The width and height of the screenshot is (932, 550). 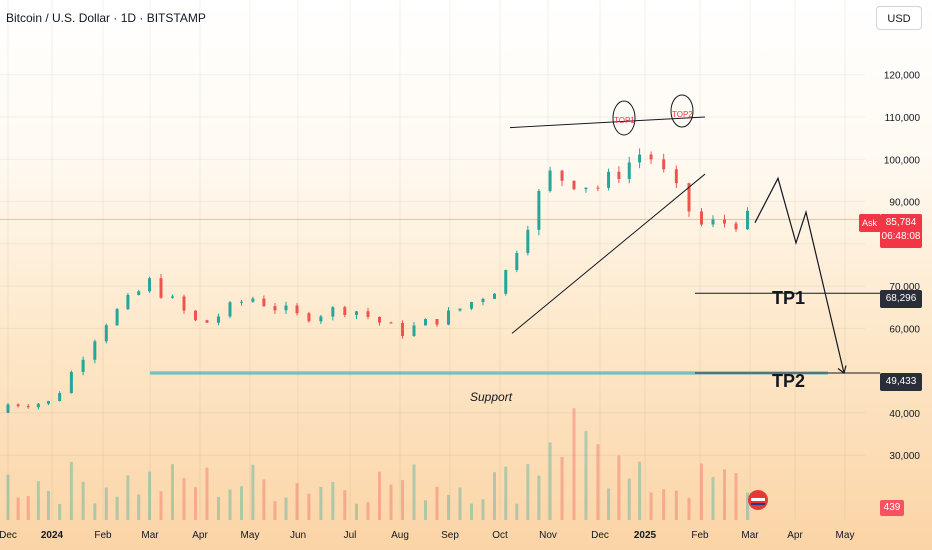 I want to click on price-tick-label: 40,000, so click(x=904, y=414).